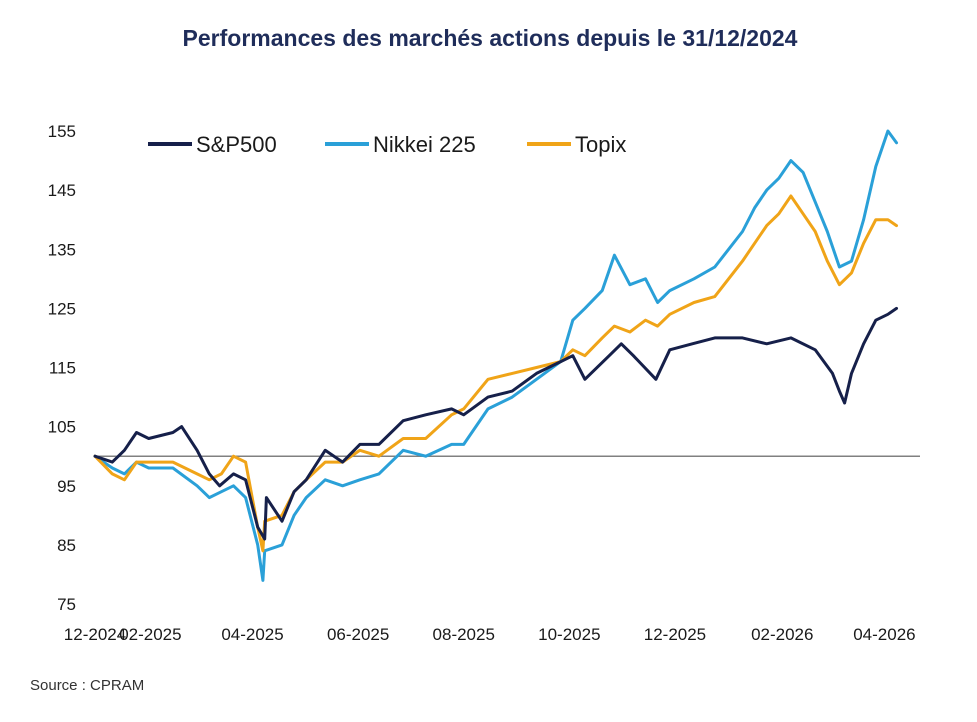  I want to click on source-note: Source : CPRAM, so click(87, 685).